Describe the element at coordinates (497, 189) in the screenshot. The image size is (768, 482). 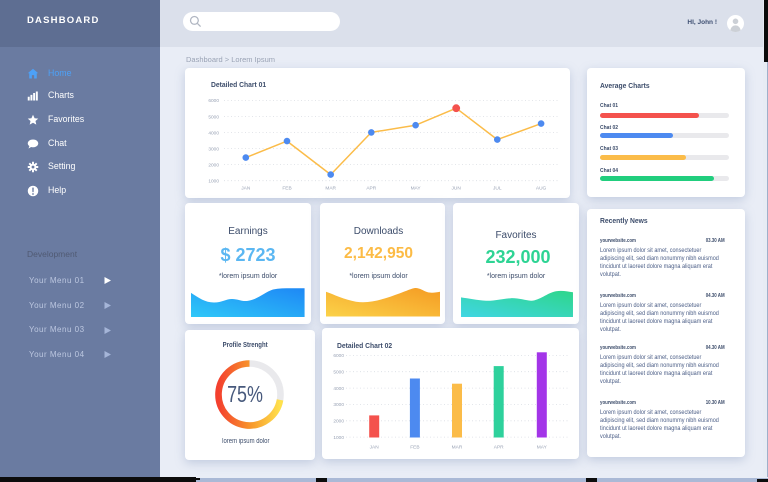
I see `svg-text: JUL` at that location.